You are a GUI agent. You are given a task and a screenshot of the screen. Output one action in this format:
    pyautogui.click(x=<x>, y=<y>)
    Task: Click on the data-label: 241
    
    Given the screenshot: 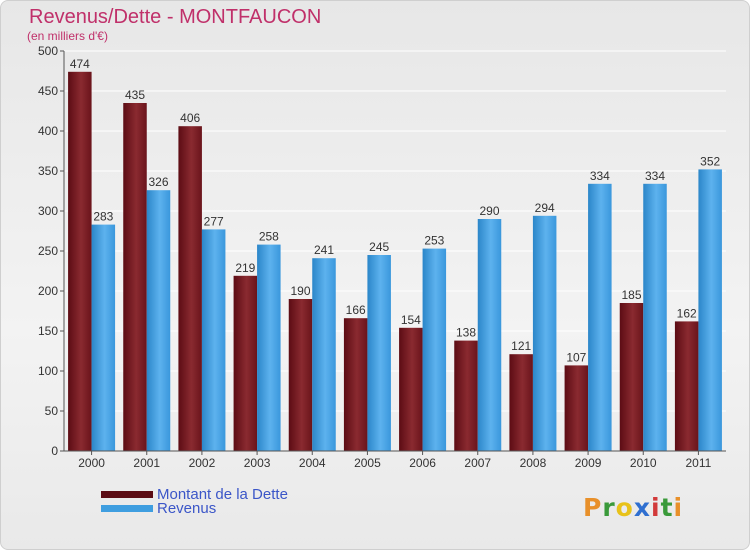 What is the action you would take?
    pyautogui.click(x=324, y=250)
    